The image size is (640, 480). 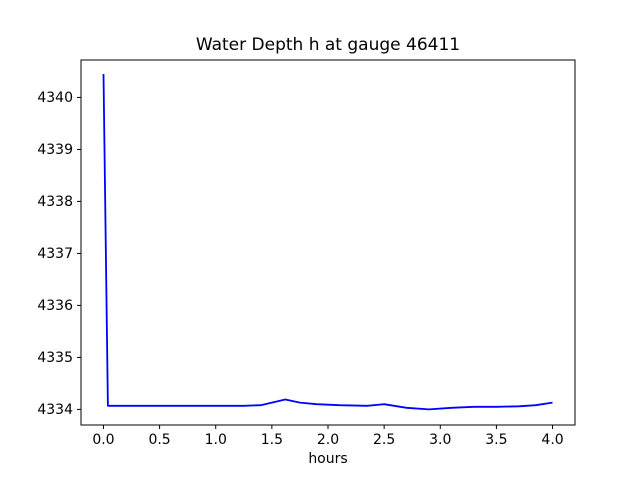 What do you see at coordinates (328, 440) in the screenshot?
I see `x-tick-label: 2.0` at bounding box center [328, 440].